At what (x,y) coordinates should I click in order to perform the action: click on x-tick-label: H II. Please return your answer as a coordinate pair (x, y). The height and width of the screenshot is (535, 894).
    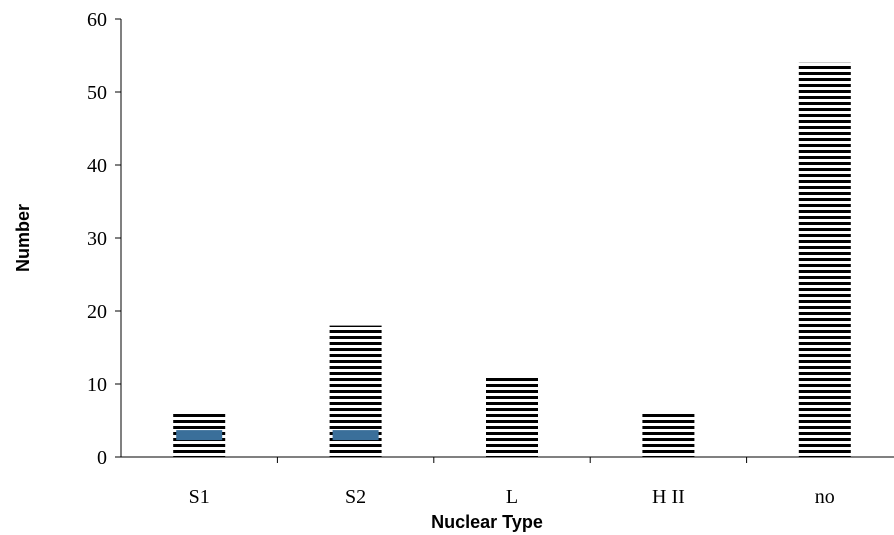
    Looking at the image, I should click on (668, 497).